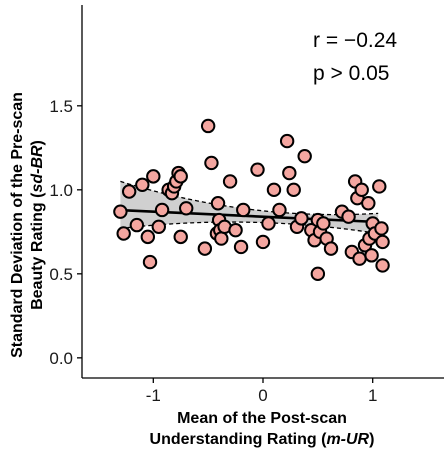 This screenshot has width=447, height=455. Describe the element at coordinates (61, 106) in the screenshot. I see `y-tick-label: 1.5` at that location.